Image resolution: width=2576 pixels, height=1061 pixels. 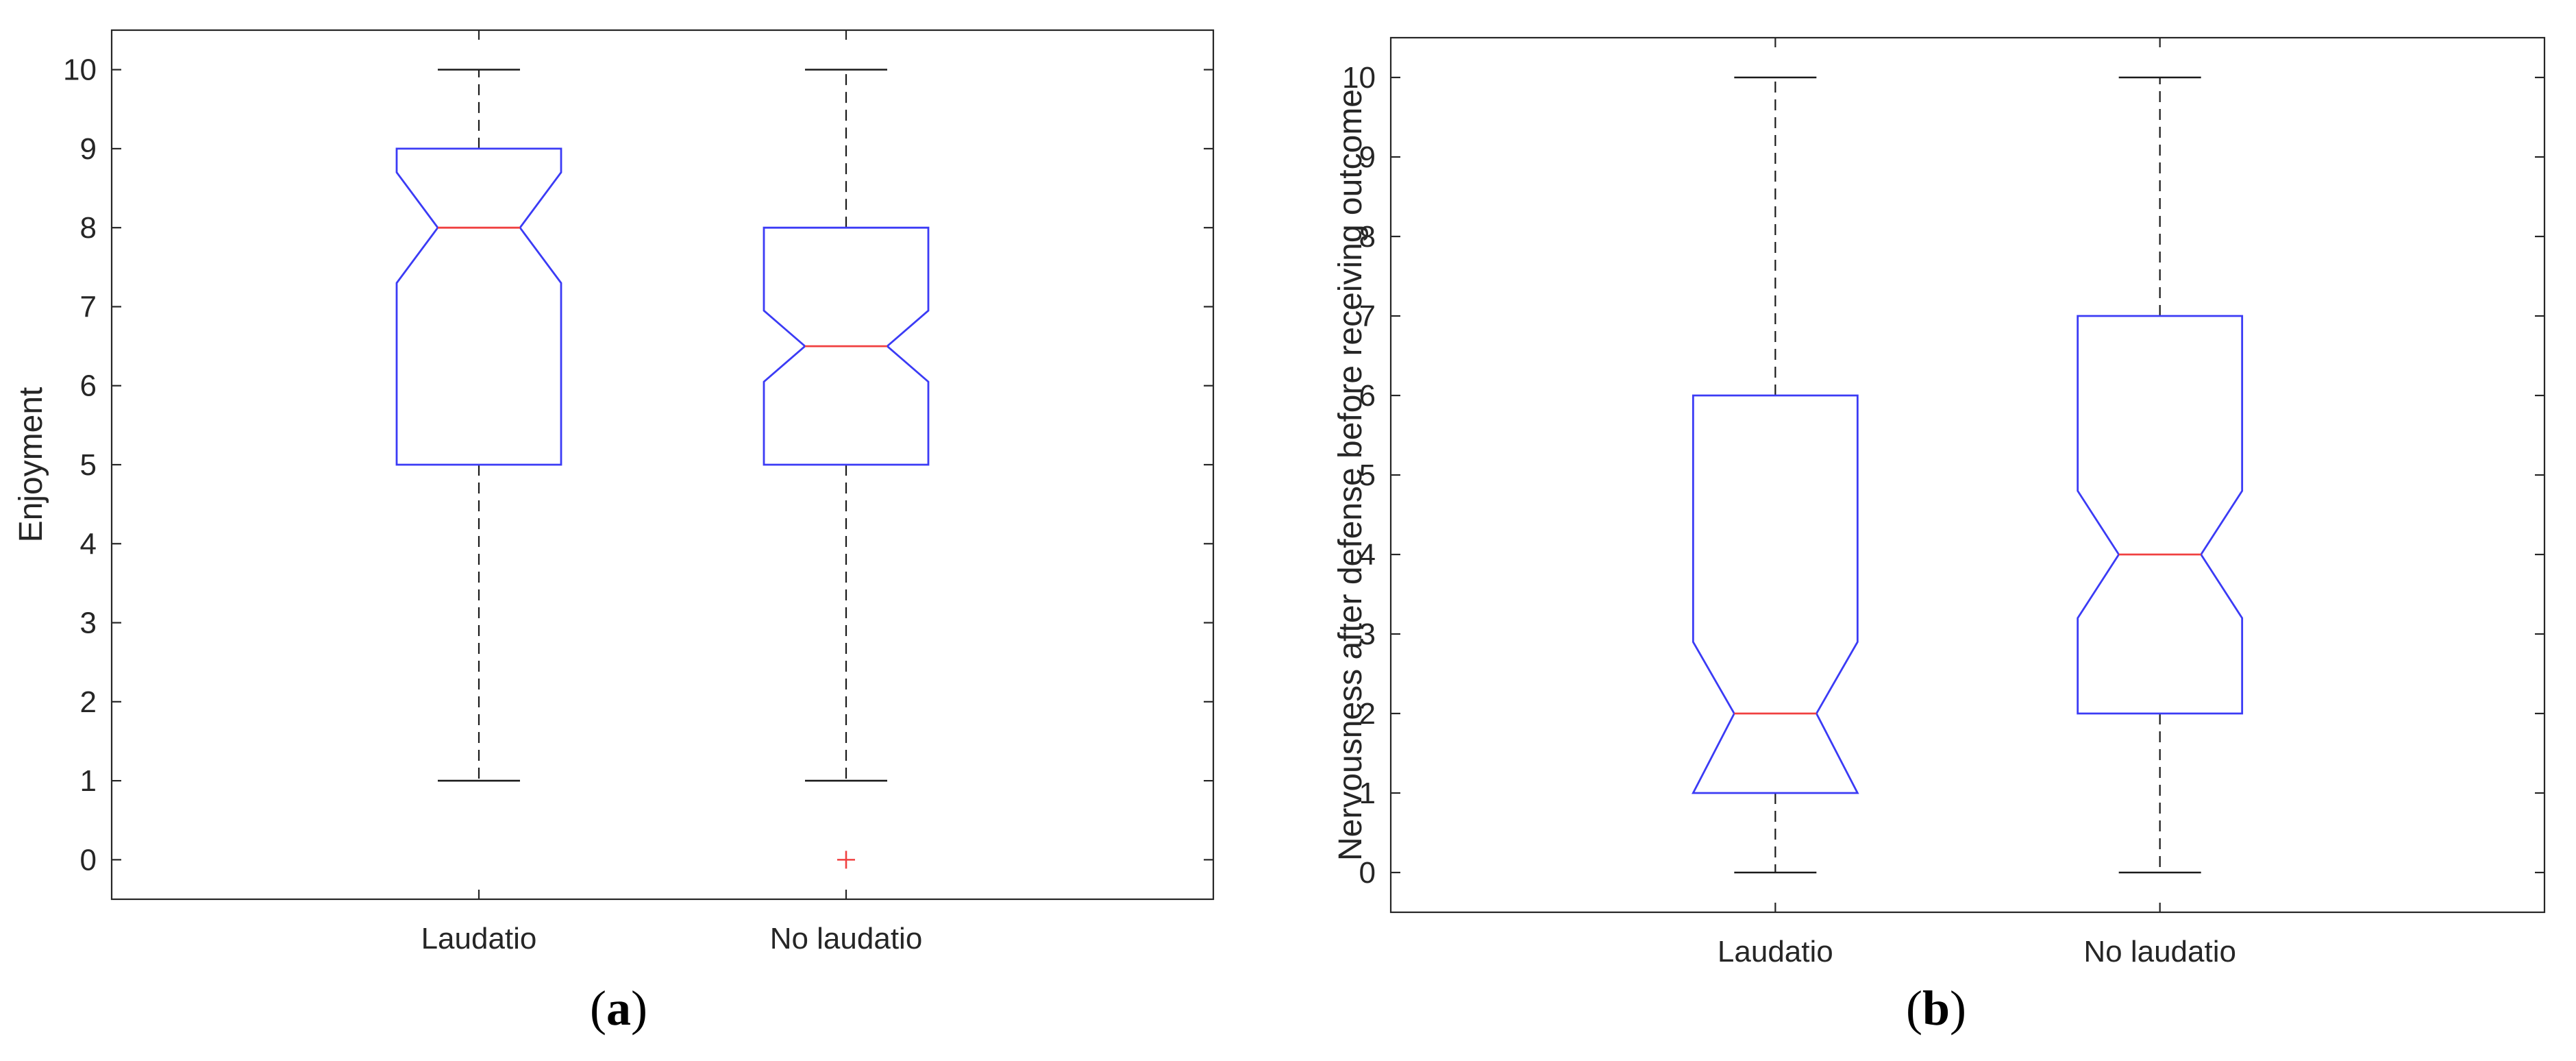 I want to click on panel-label: (a), so click(x=618, y=1009).